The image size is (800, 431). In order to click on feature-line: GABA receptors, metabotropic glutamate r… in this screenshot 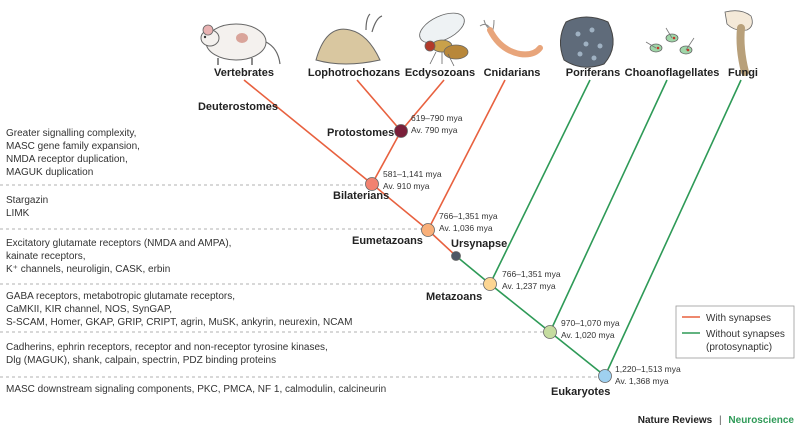, I will do `click(120, 296)`.